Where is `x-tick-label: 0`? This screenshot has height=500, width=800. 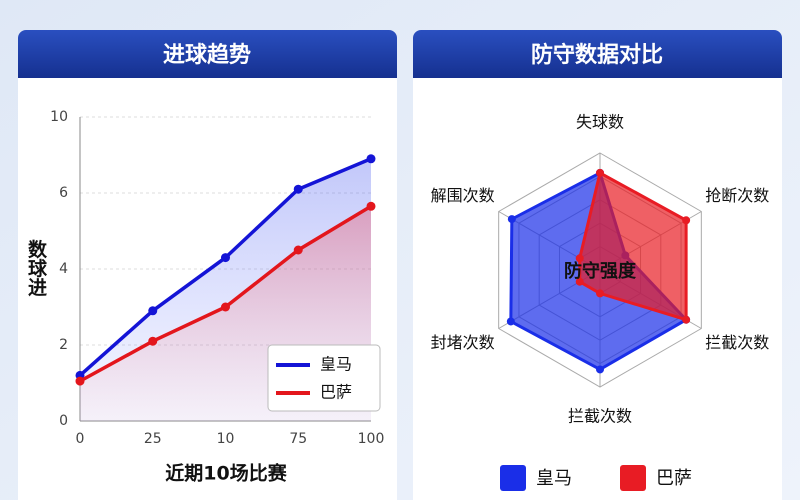 x-tick-label: 0 is located at coordinates (80, 439).